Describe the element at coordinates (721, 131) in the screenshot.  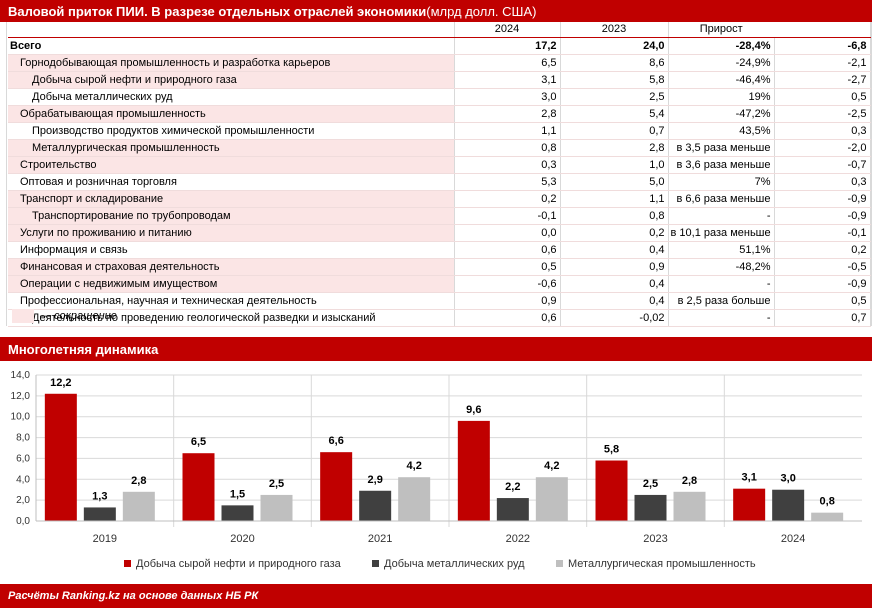
I see `row-growth-pct: 43,5%` at that location.